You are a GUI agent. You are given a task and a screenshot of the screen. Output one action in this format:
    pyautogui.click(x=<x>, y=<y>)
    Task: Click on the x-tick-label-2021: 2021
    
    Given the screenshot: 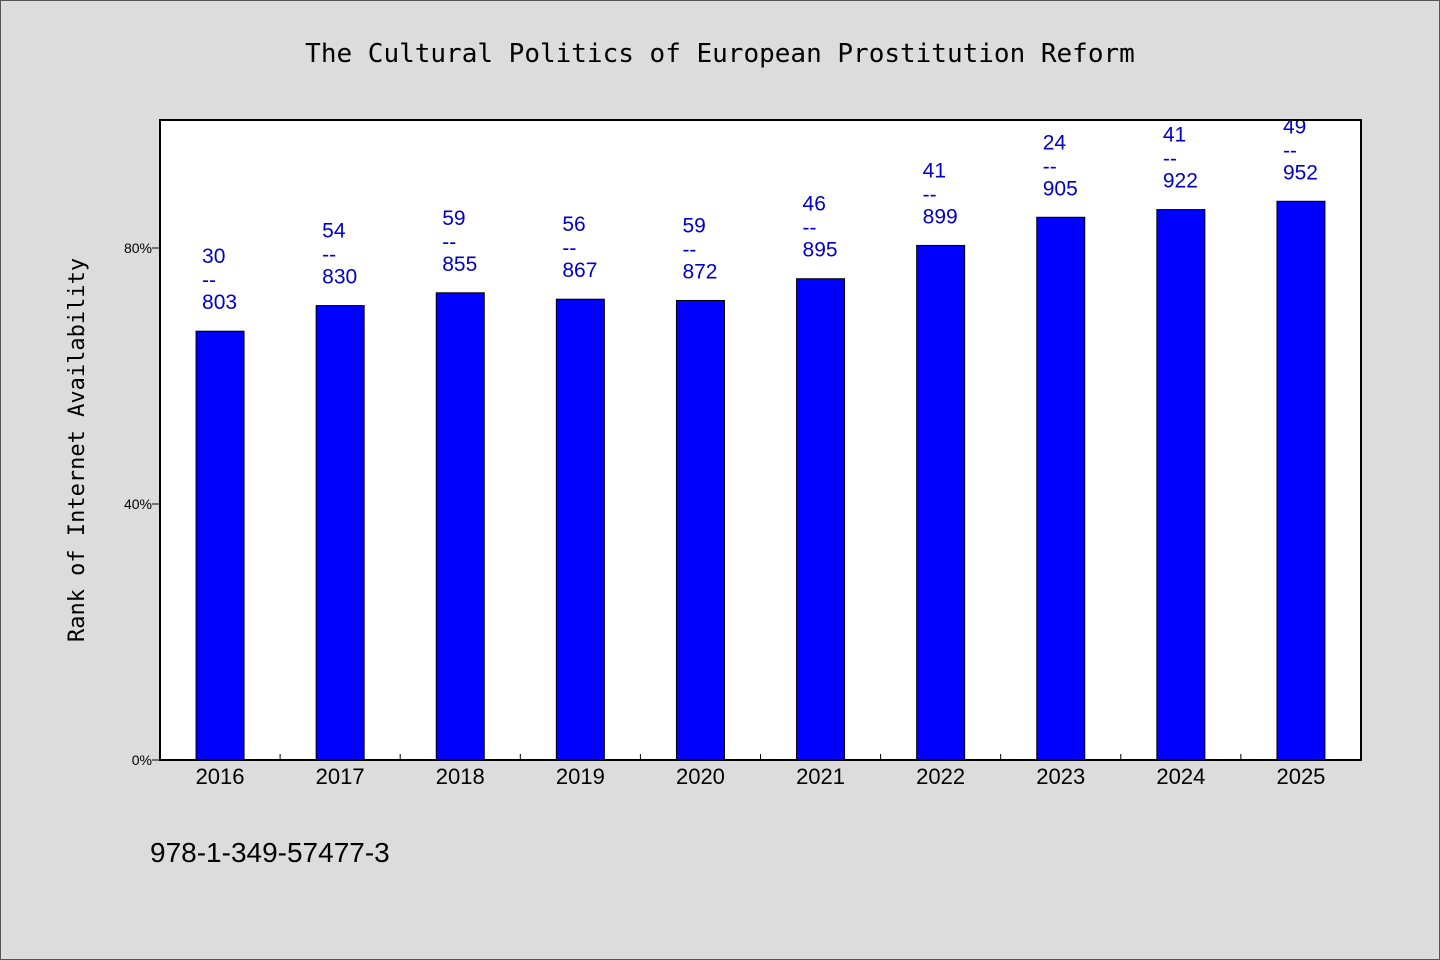 What is the action you would take?
    pyautogui.click(x=820, y=776)
    